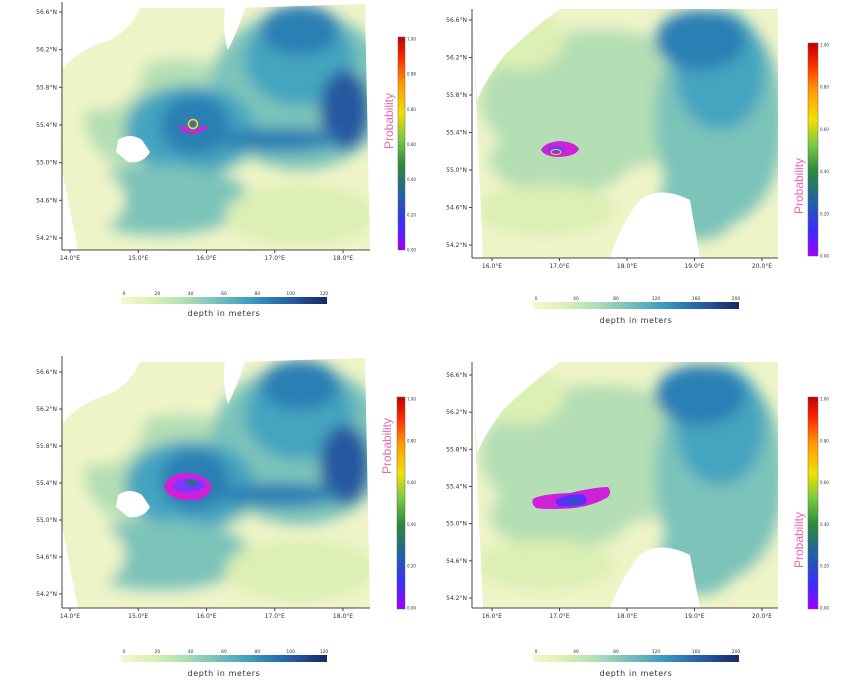  I want to click on depth-tick-label: 200, so click(736, 652).